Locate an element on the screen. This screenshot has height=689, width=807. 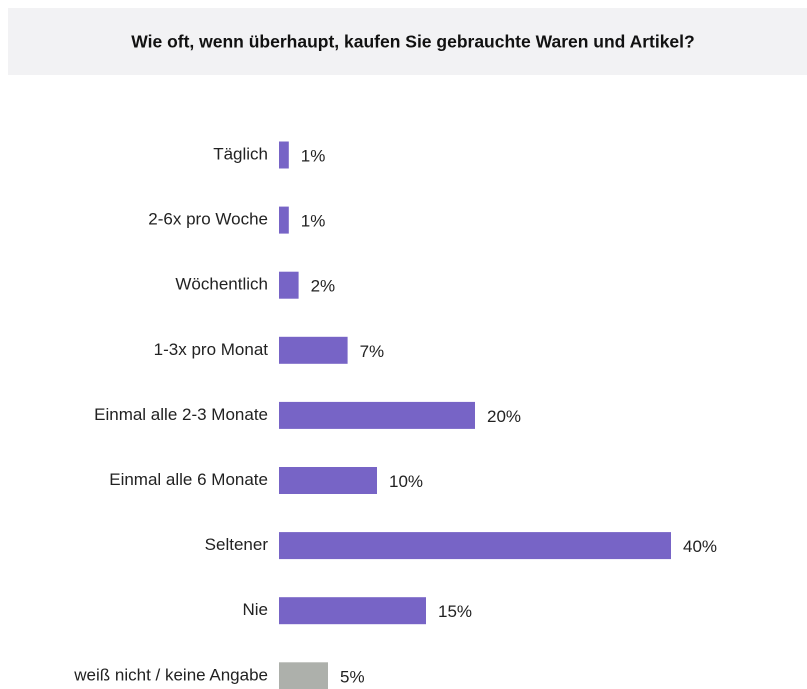
category-label: Täglich is located at coordinates (240, 153).